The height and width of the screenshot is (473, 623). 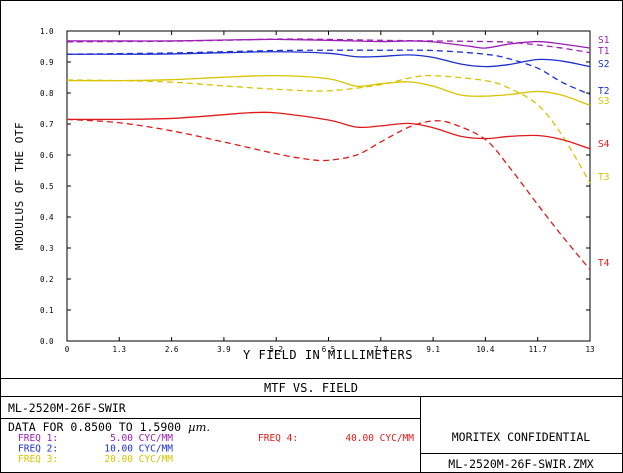 I want to click on series-t2-line, so click(x=328, y=72).